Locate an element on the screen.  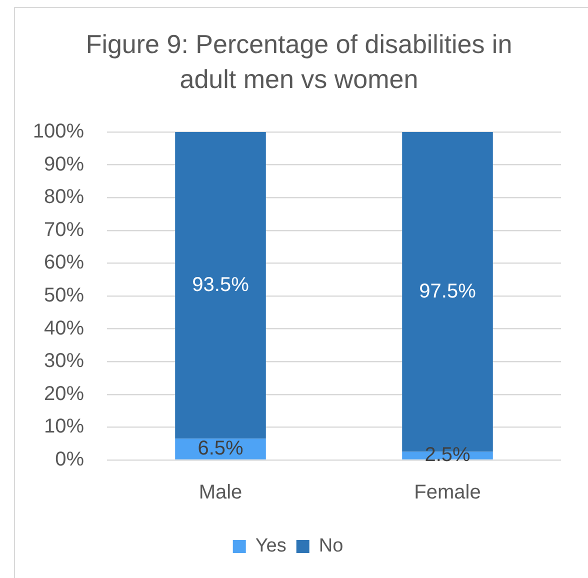
y-tick-label: 30% is located at coordinates (64, 361).